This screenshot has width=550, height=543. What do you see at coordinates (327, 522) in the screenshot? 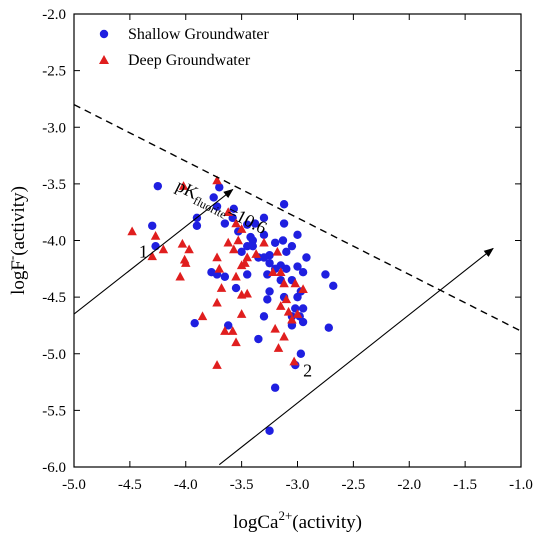
I see `x-title-rest: (activity)` at bounding box center [327, 522].